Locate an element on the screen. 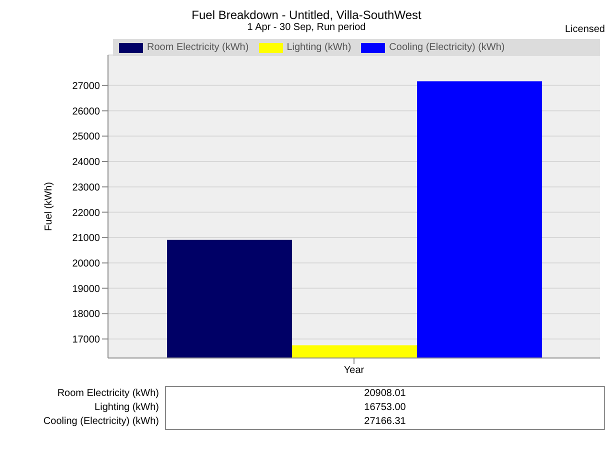  y-axis-title: Fuel (kWh) is located at coordinates (49, 206).